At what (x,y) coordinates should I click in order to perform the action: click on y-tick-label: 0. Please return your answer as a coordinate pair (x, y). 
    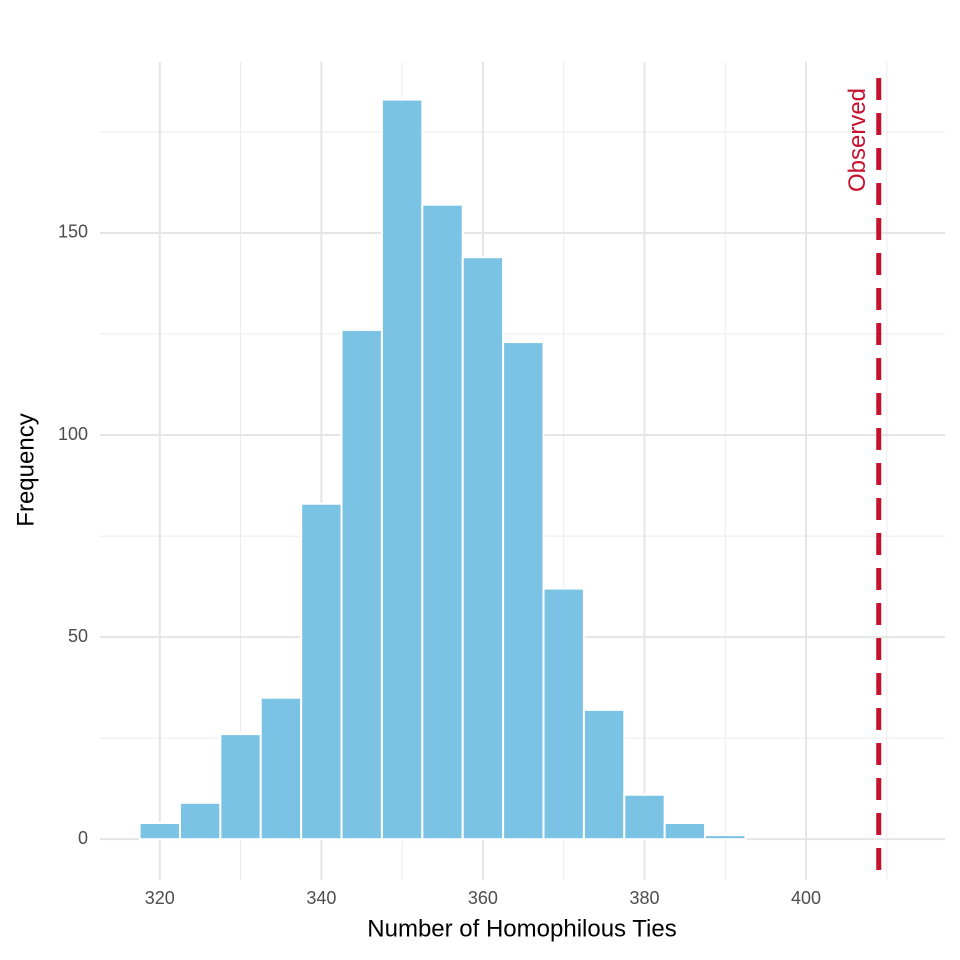
    Looking at the image, I should click on (83, 838).